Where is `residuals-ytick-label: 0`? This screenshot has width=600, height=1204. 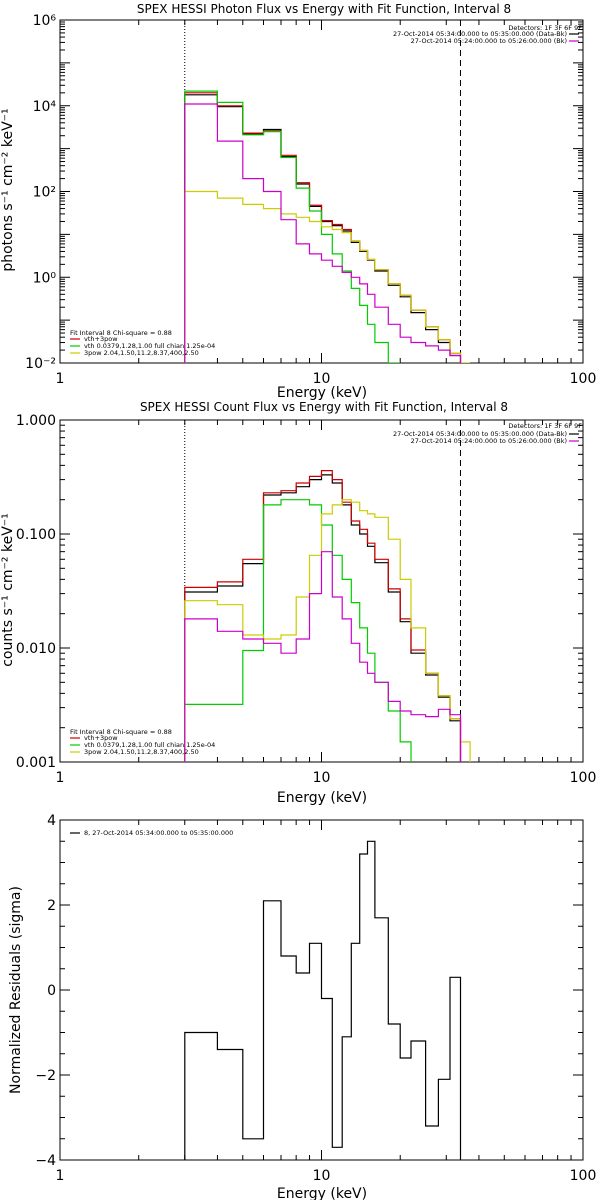 residuals-ytick-label: 0 is located at coordinates (51, 991).